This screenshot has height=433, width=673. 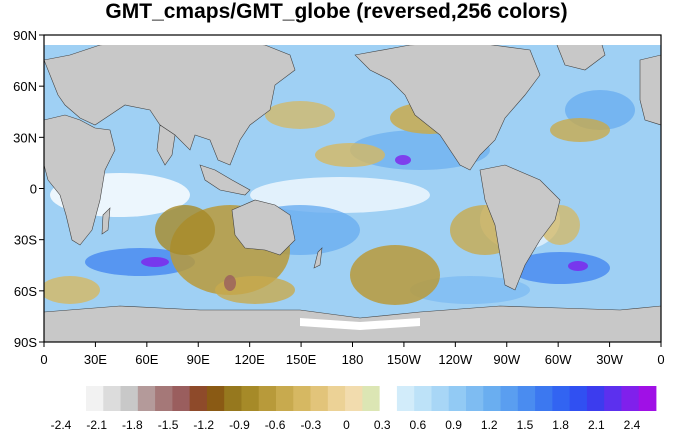 What do you see at coordinates (25, 240) in the screenshot?
I see `lat-label: 30S` at bounding box center [25, 240].